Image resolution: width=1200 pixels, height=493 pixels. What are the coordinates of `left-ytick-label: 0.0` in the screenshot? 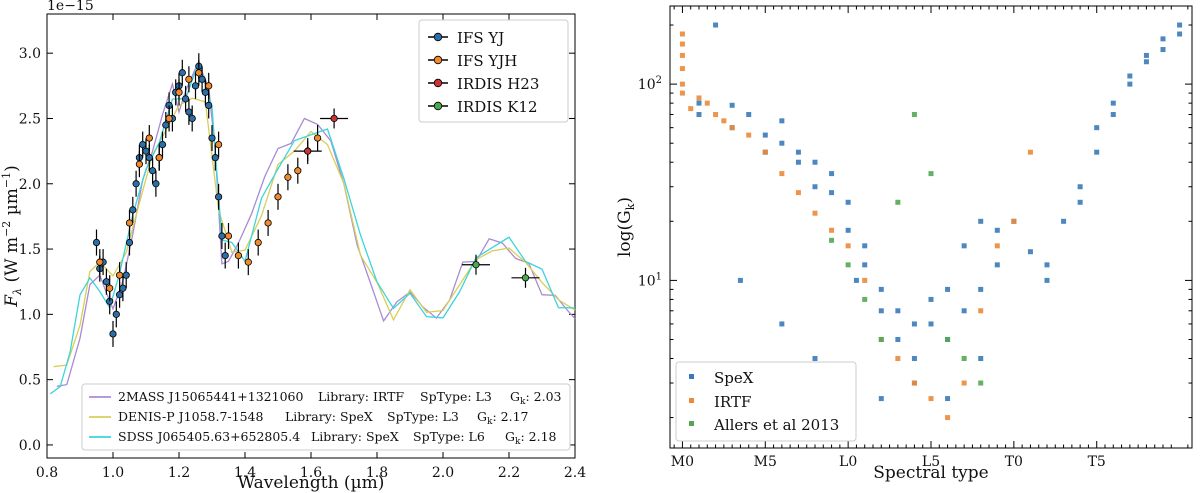 It's located at (30, 446).